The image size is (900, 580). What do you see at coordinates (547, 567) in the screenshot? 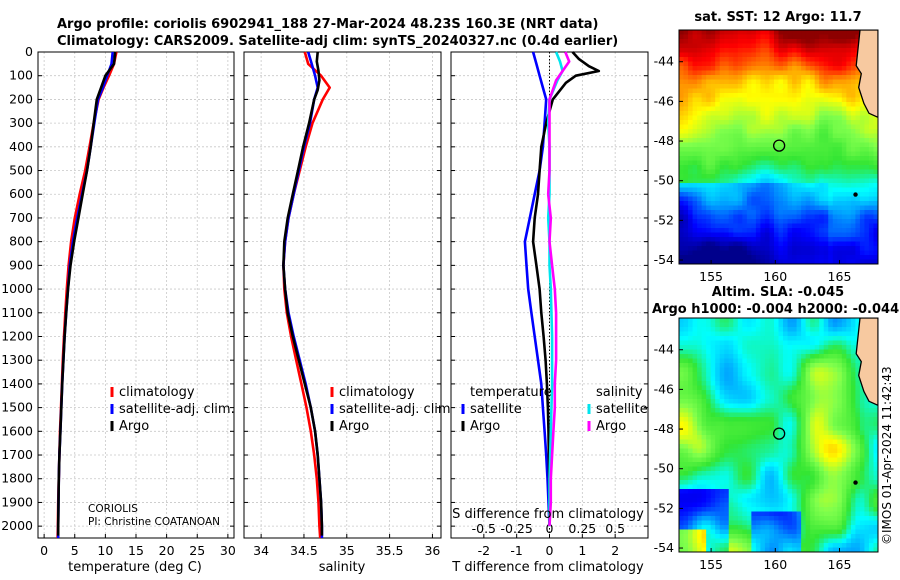
I see `difference-xlabel: T difference from climatology` at bounding box center [547, 567].